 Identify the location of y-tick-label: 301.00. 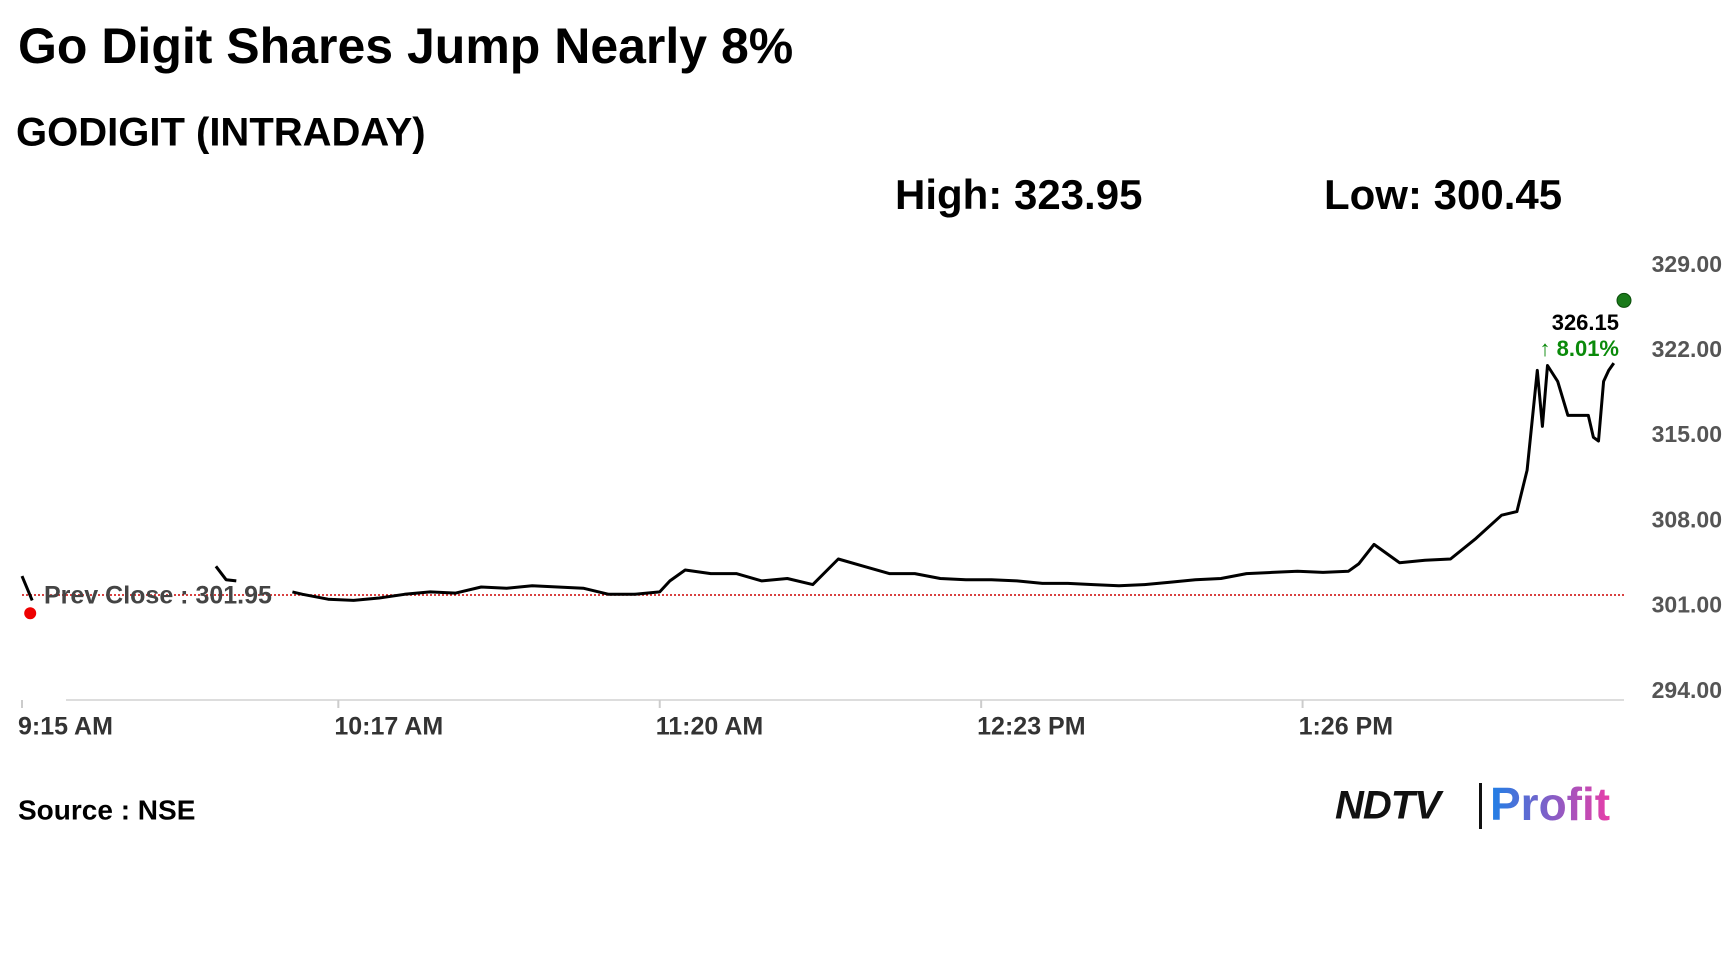
(1687, 605).